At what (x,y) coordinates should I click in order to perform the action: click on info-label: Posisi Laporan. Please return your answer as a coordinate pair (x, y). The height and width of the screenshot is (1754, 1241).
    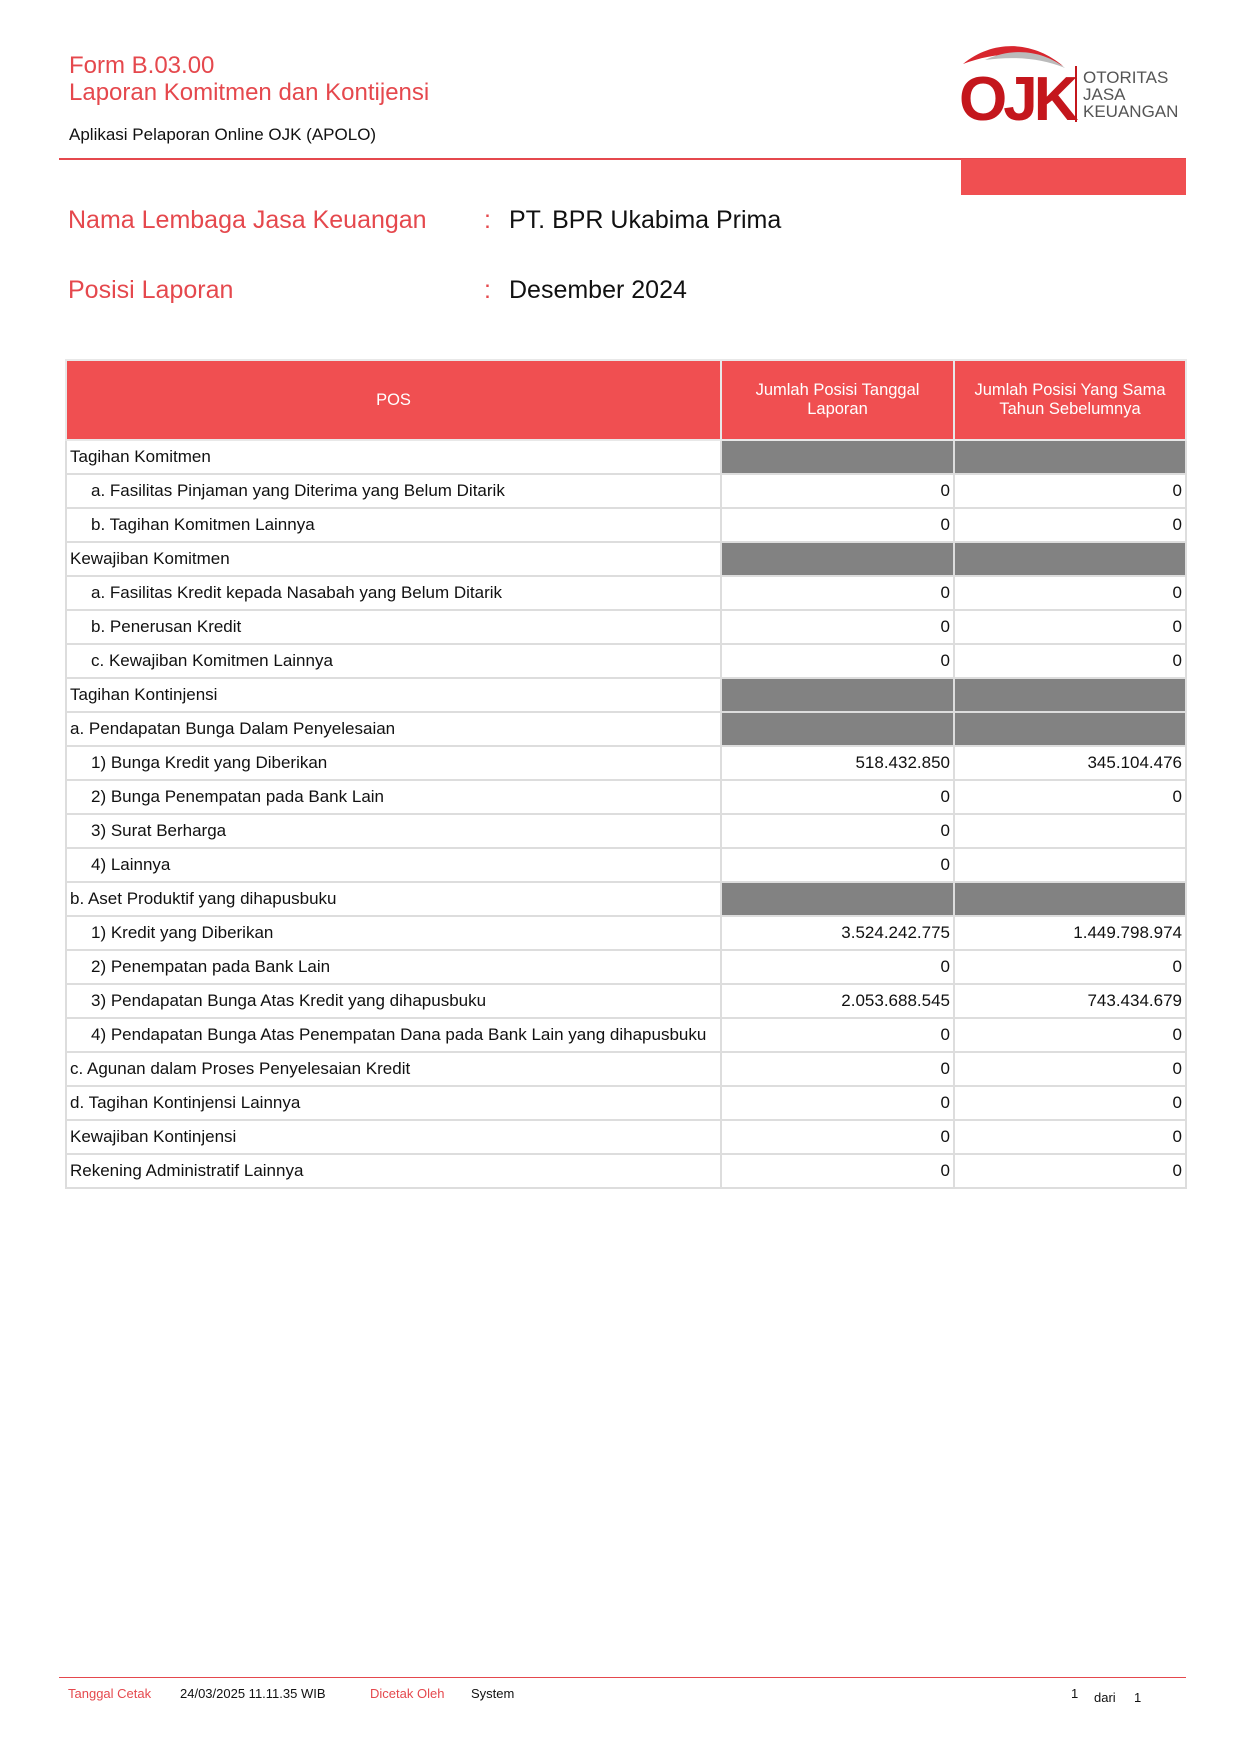
    Looking at the image, I should click on (151, 290).